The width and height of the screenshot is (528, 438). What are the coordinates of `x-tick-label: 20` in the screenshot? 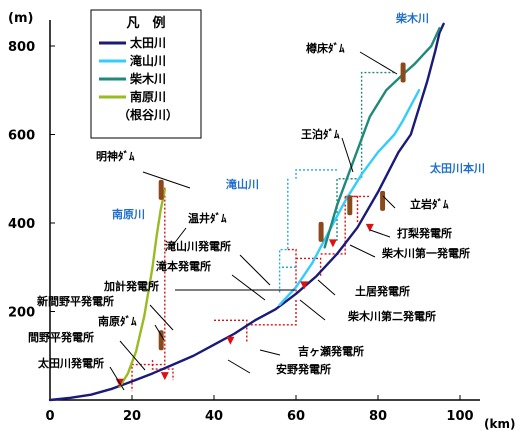 It's located at (132, 416).